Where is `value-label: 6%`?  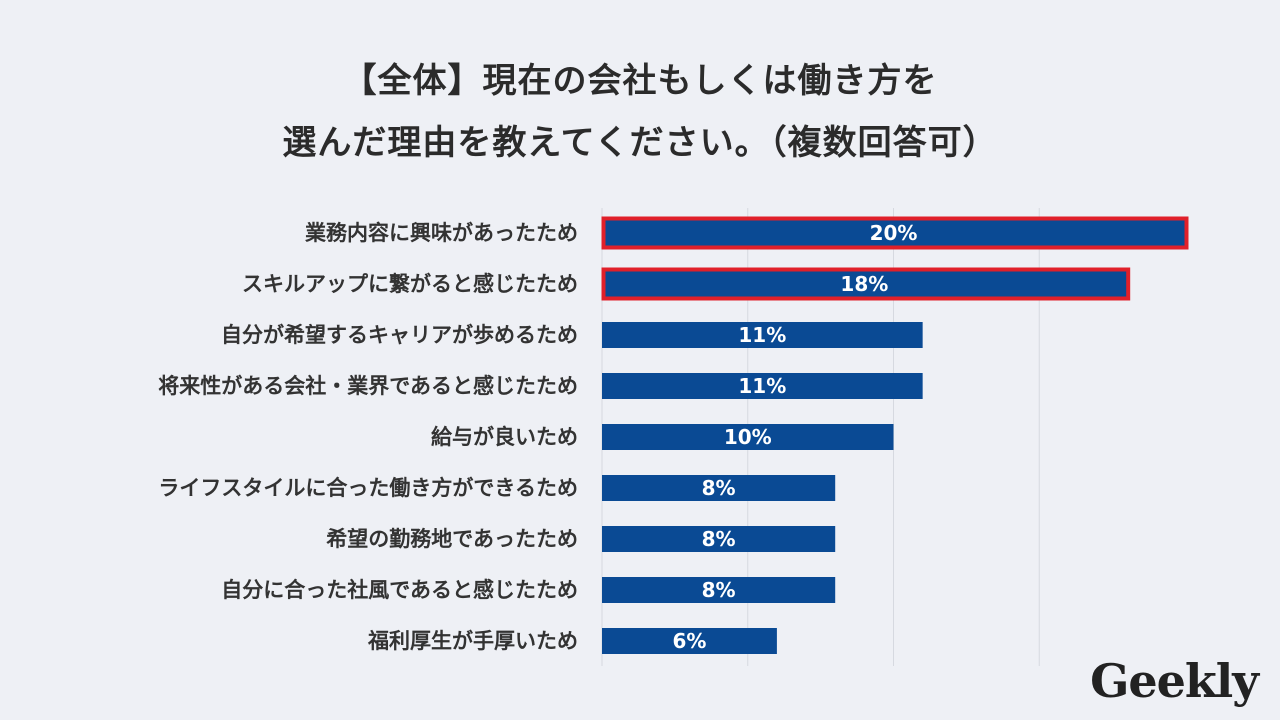 value-label: 6% is located at coordinates (689, 641).